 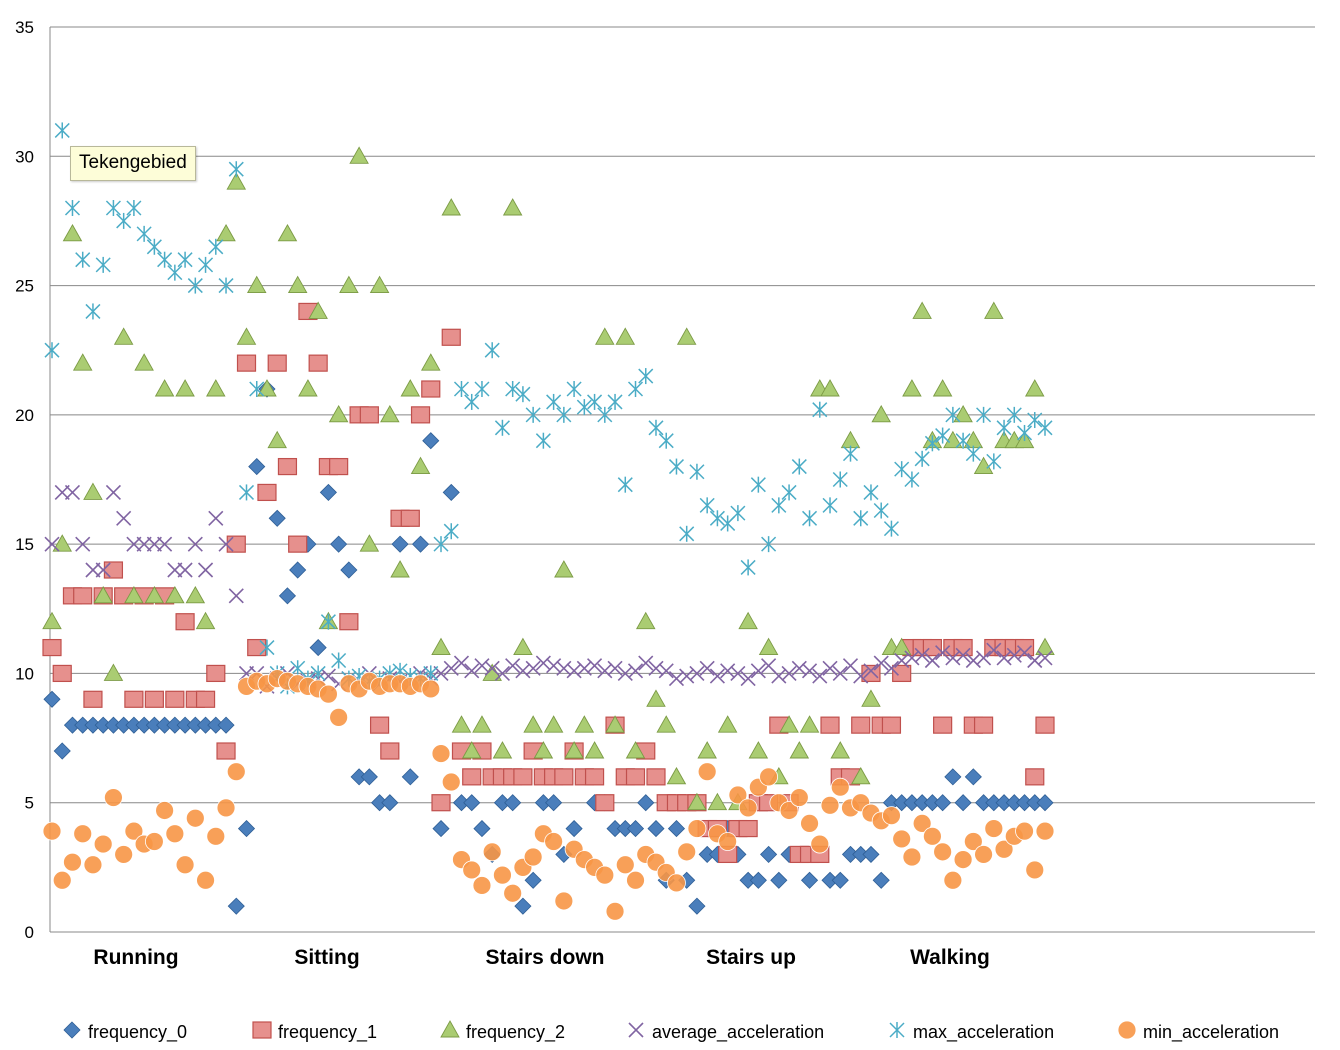 I want to click on y-tick-label: 35, so click(x=24, y=27).